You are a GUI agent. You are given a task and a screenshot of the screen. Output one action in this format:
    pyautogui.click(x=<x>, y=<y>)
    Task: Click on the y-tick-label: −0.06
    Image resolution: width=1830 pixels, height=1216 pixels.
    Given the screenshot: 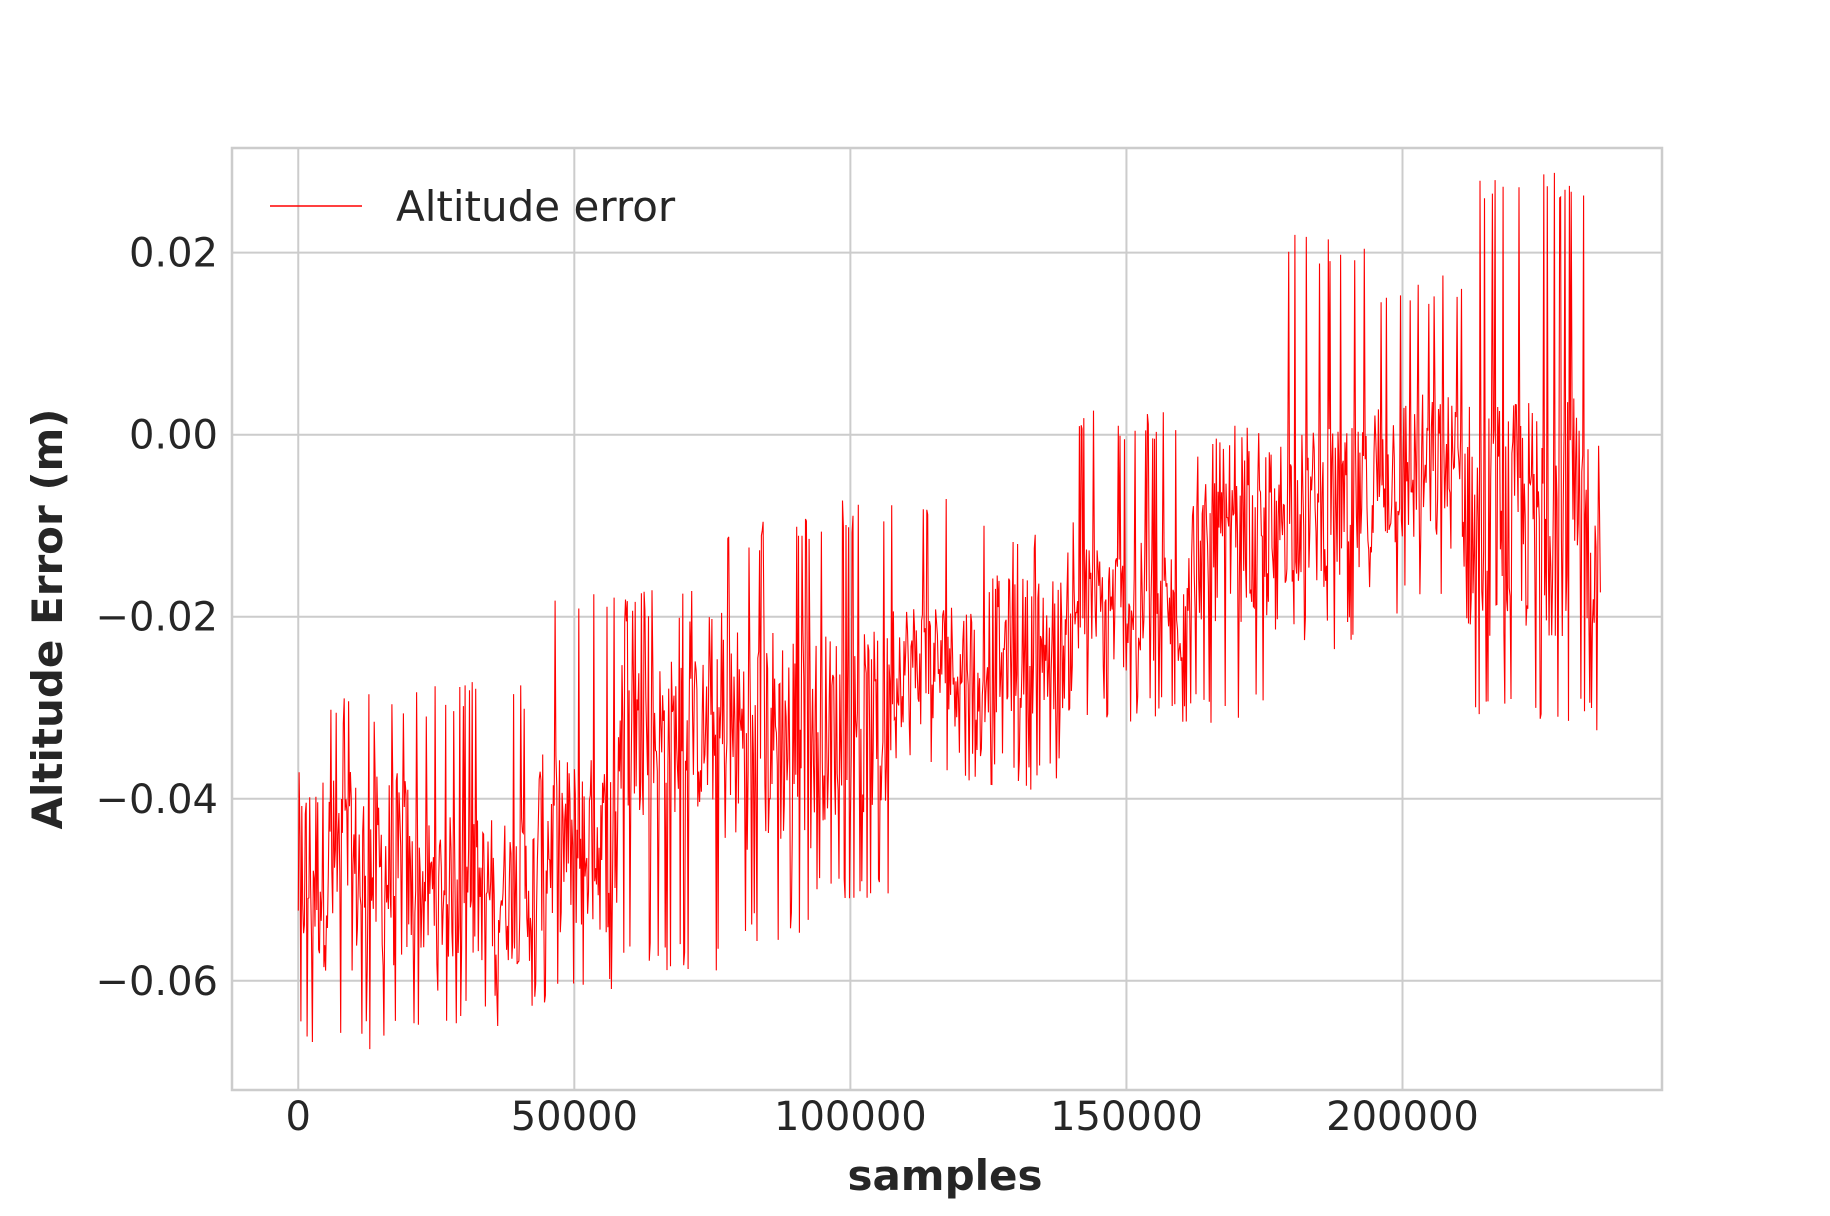 What is the action you would take?
    pyautogui.click(x=156, y=982)
    